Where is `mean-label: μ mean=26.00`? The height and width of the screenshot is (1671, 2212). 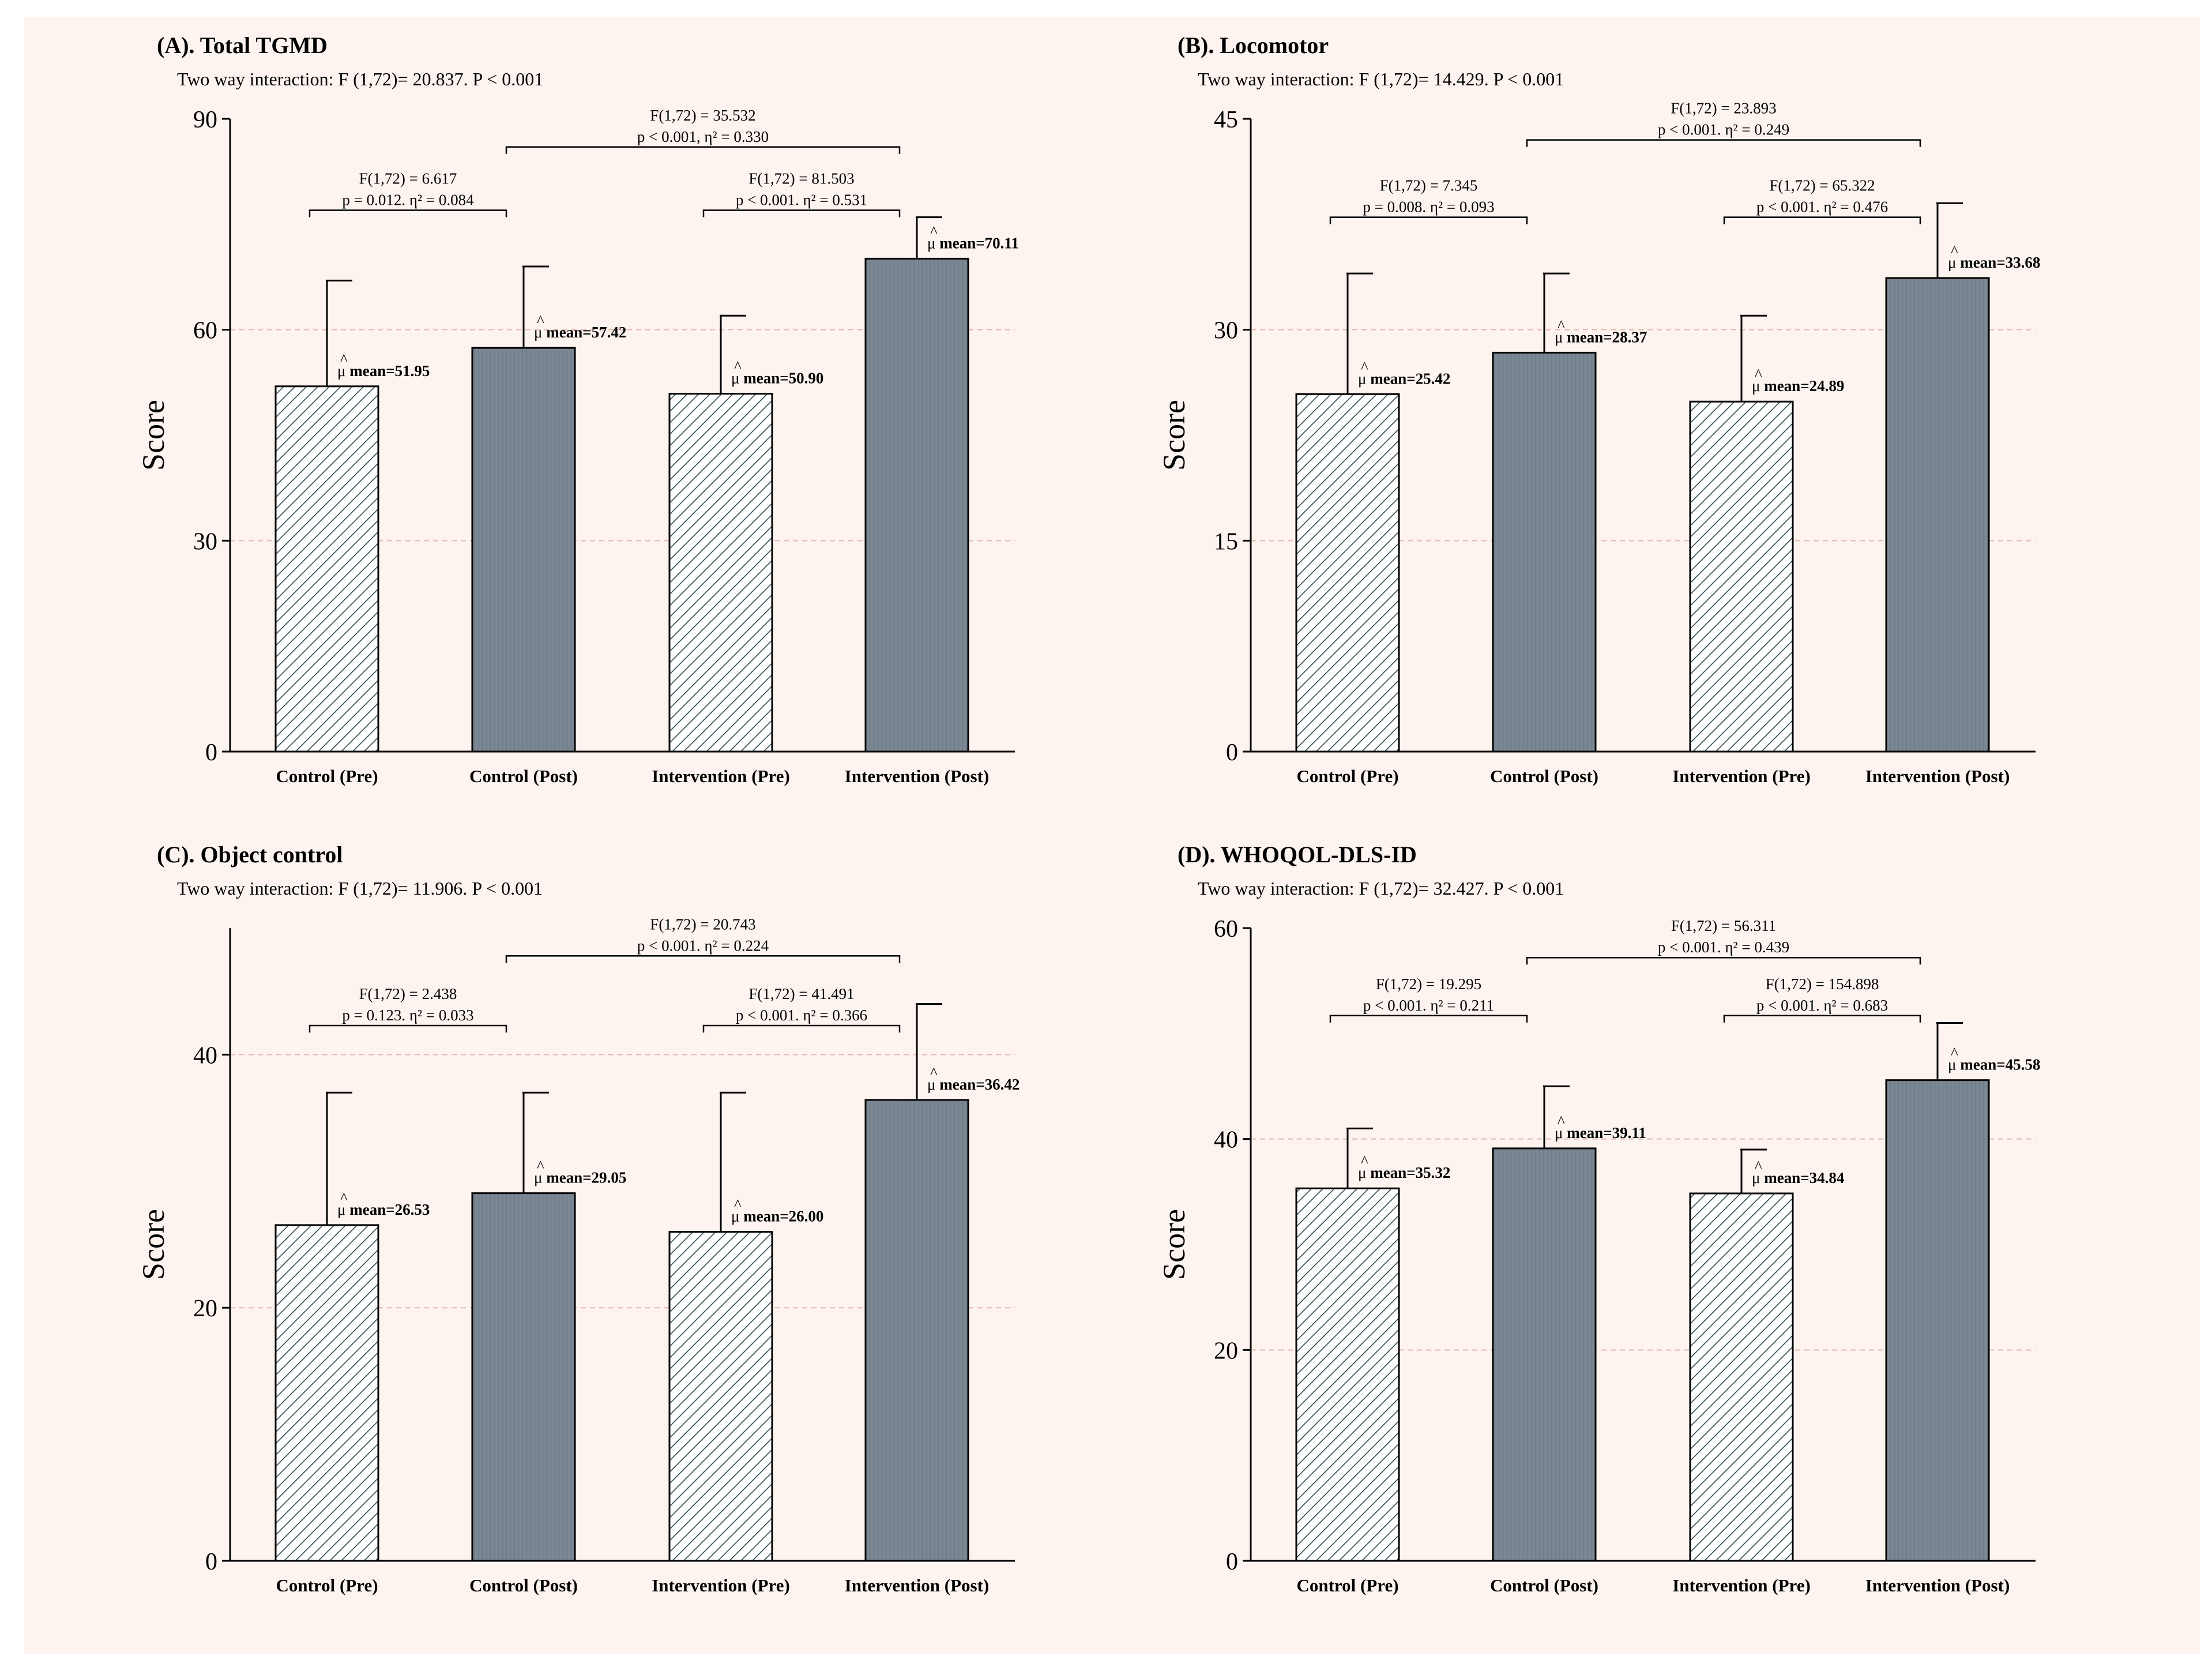
mean-label: μ mean=26.00 is located at coordinates (777, 1216).